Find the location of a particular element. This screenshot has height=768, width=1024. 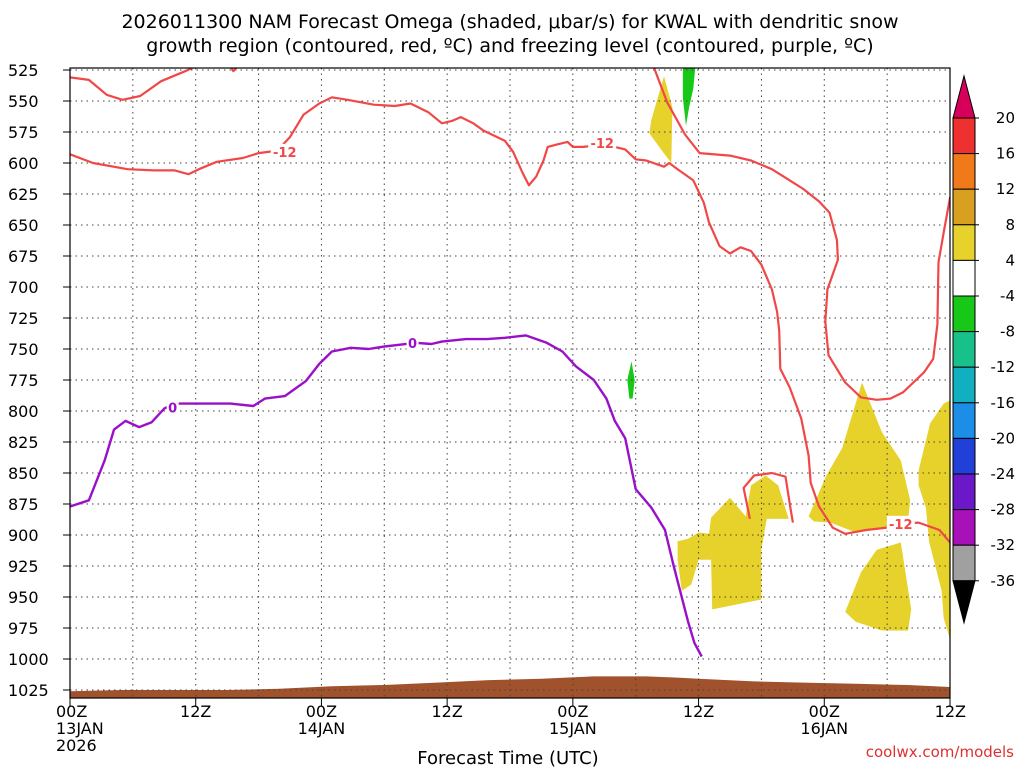

dgz-contour-loop is located at coordinates (801, 234).